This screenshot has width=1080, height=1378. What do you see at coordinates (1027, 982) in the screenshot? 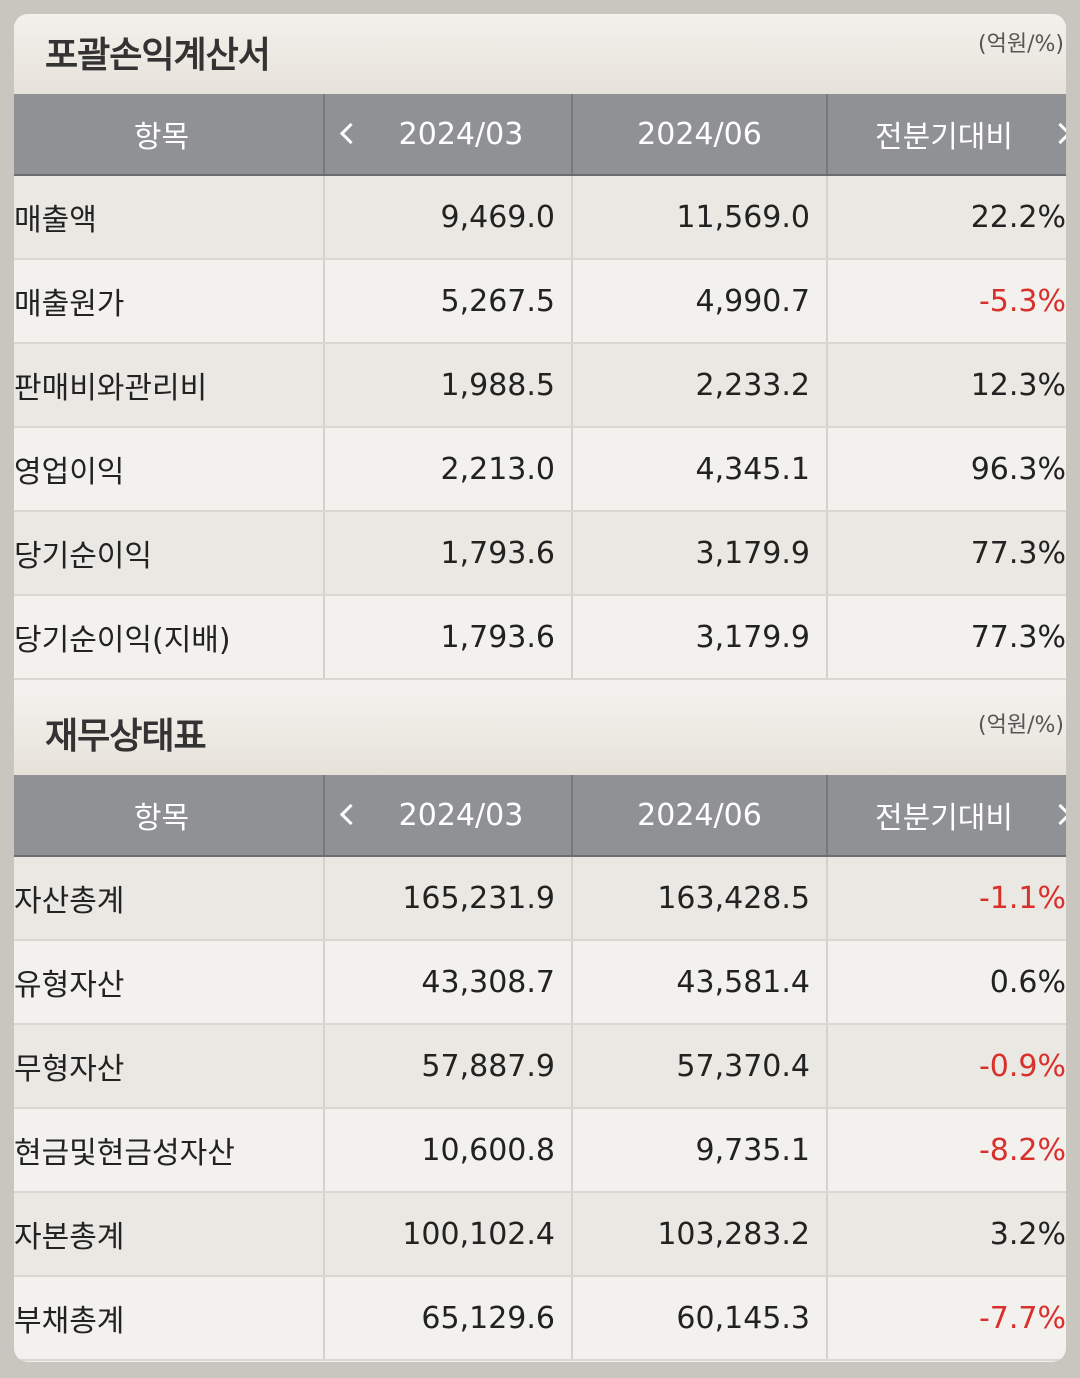
I see `cell-cmp: 0.6%` at bounding box center [1027, 982].